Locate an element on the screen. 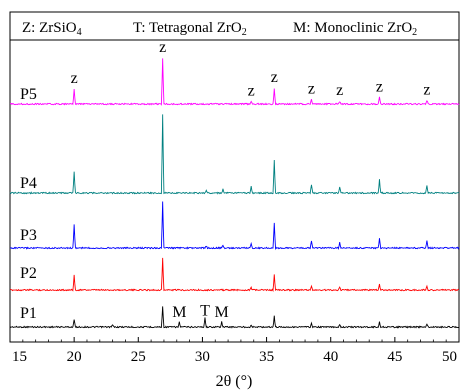 Image resolution: width=469 pixels, height=391 pixels. series-line-p3 is located at coordinates (234, 226).